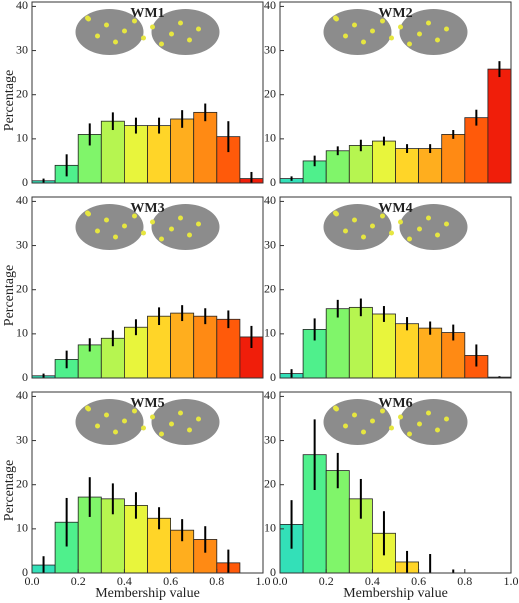  What do you see at coordinates (147, 593) in the screenshot?
I see `x-axis-label: Membership value` at bounding box center [147, 593].